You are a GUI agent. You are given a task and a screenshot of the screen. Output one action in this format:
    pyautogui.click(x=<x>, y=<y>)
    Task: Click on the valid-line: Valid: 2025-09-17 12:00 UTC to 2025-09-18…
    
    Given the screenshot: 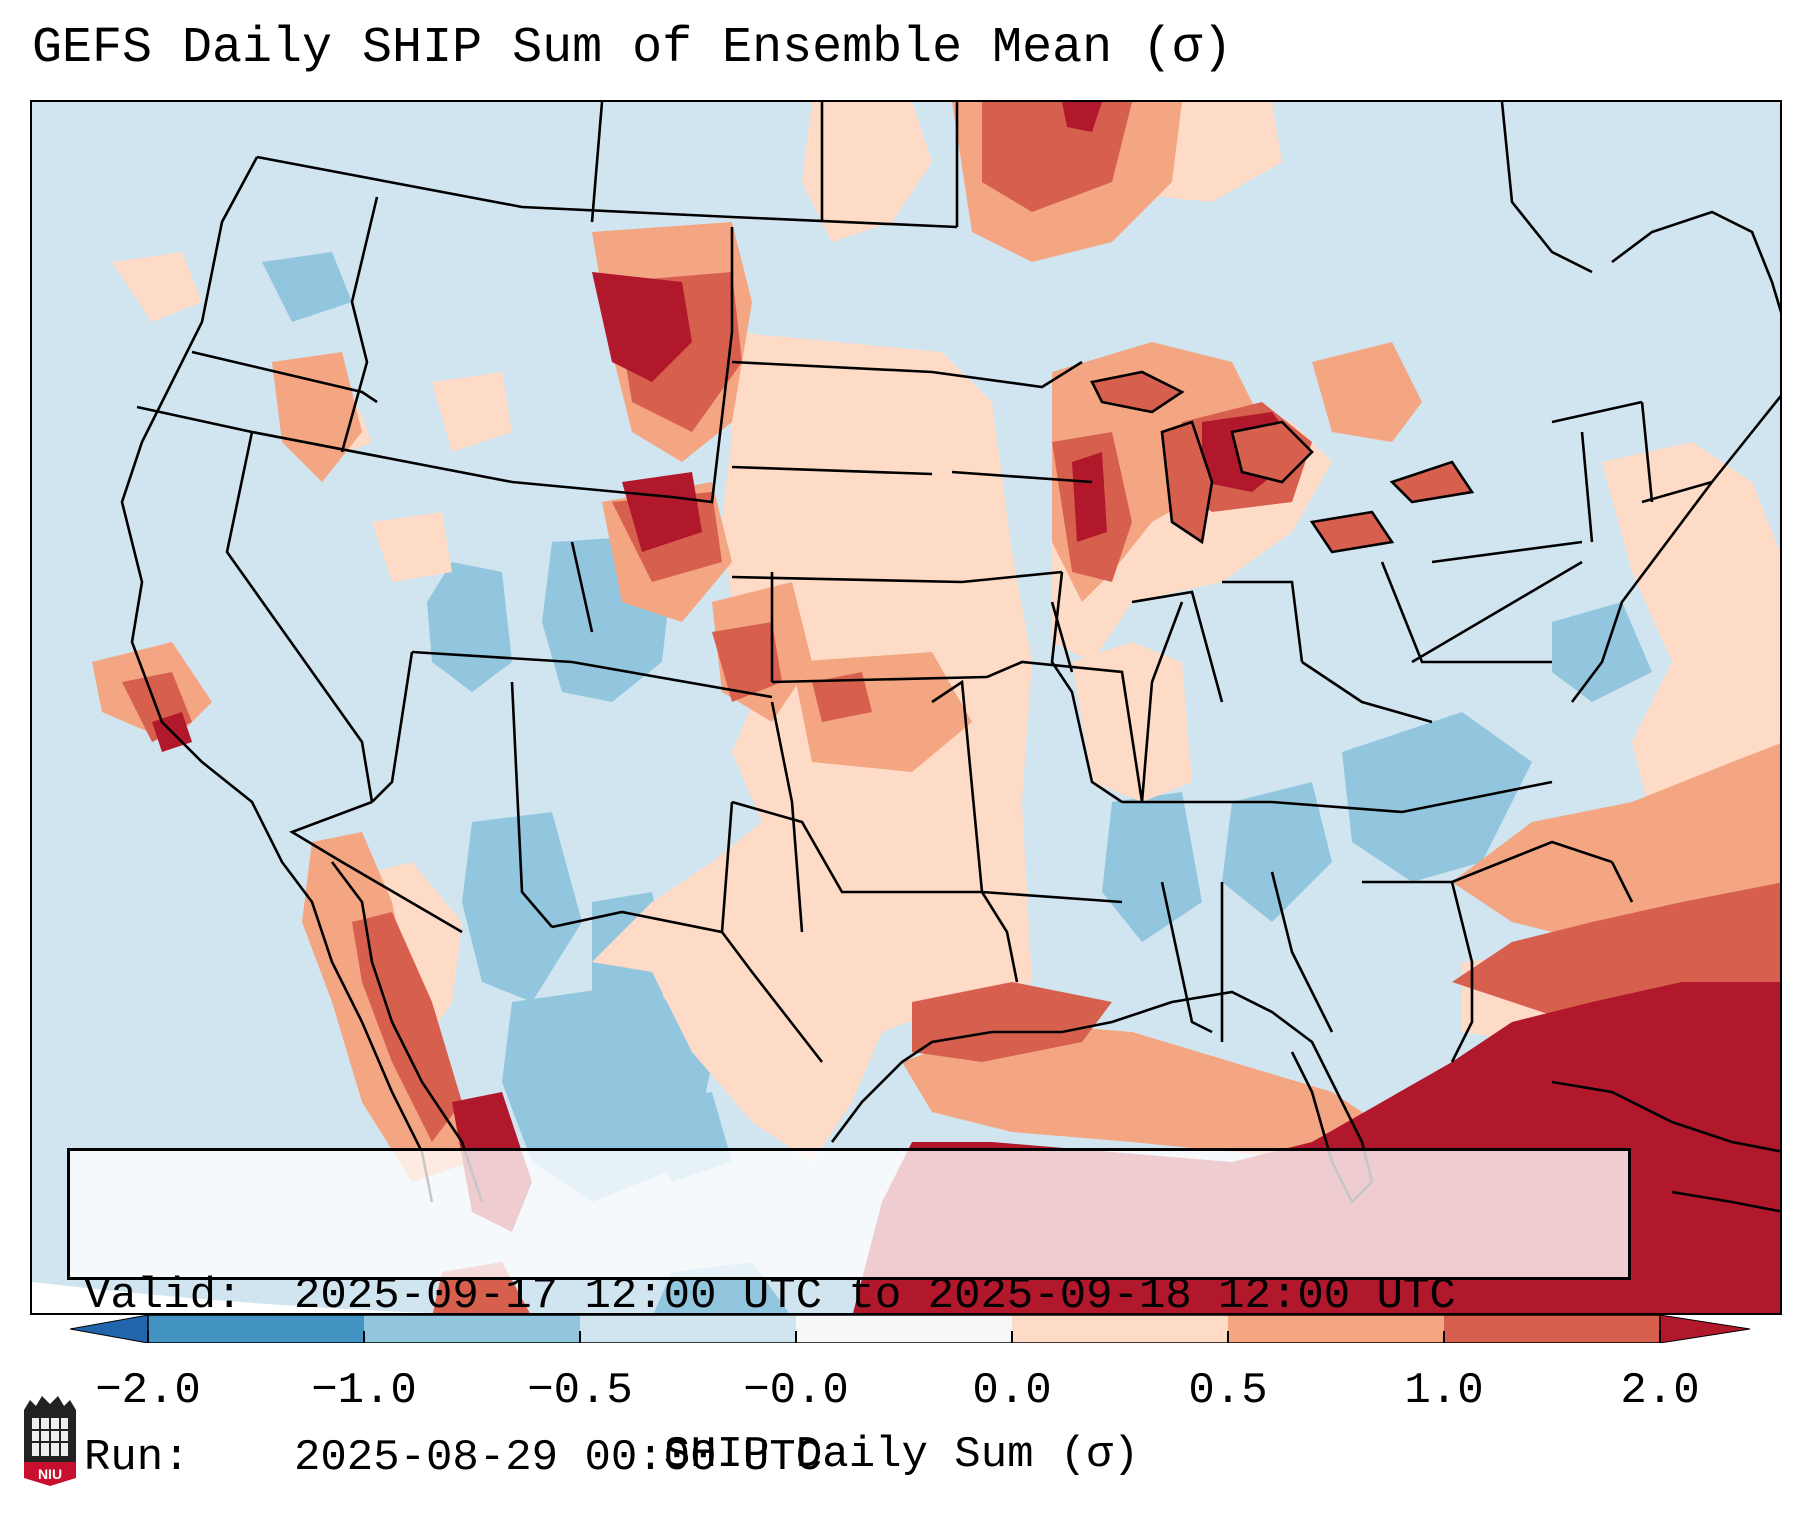 What is the action you would take?
    pyautogui.click(x=856, y=1296)
    